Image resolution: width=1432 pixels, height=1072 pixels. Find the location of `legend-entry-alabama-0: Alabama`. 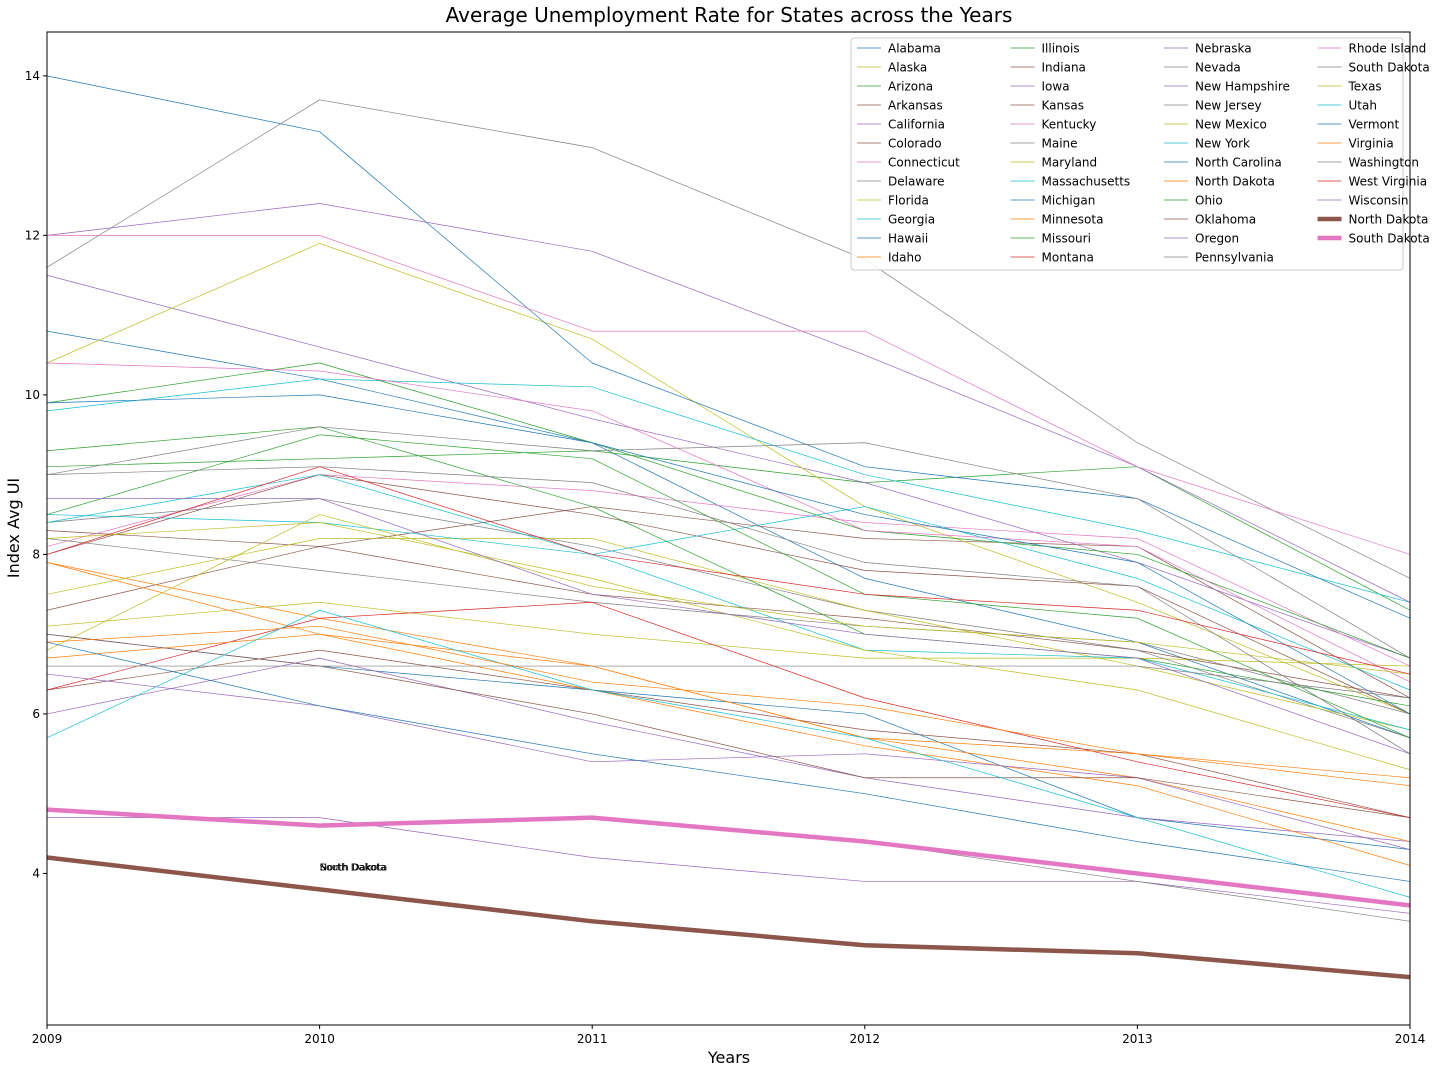

legend-entry-alabama-0: Alabama is located at coordinates (899, 49).